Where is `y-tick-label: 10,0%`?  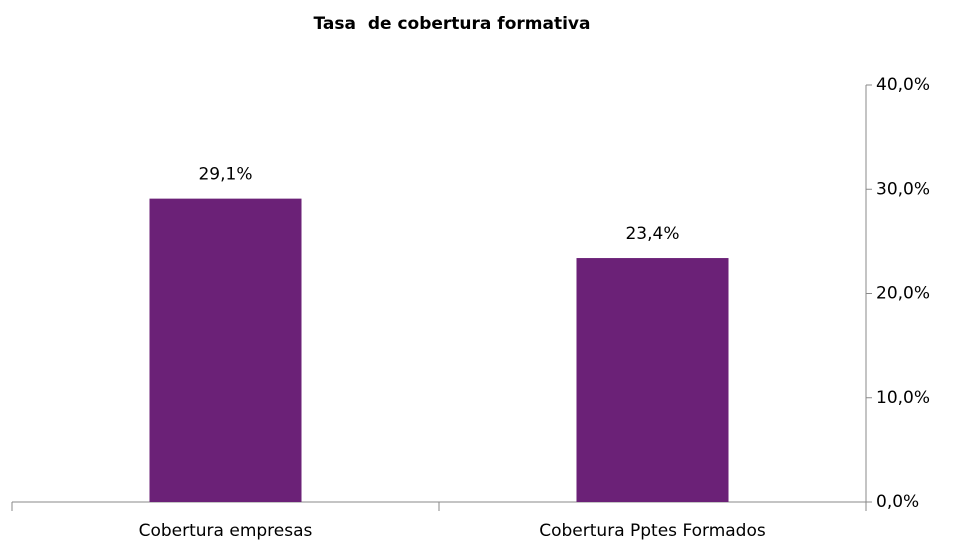
y-tick-label: 10,0% is located at coordinates (903, 398).